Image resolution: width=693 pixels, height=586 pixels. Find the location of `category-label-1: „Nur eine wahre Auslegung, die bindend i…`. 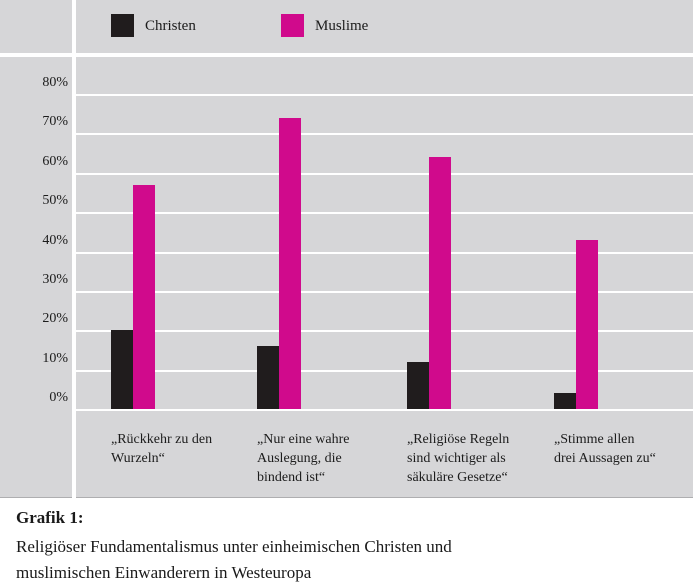

category-label-1: „Nur eine wahre Auslegung, die bindend i… is located at coordinates (303, 458).